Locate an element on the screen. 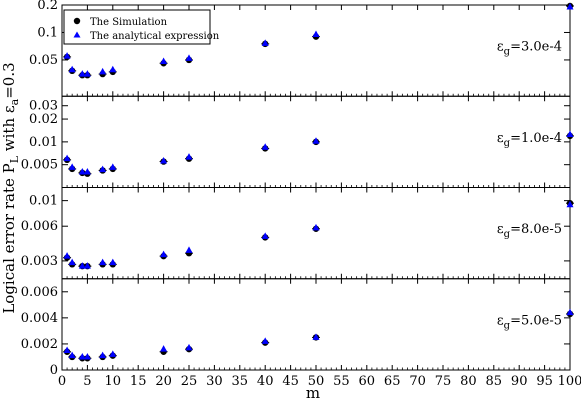 Image resolution: width=581 pixels, height=404 pixels. y-axis-title-tail: with ε is located at coordinates (9, 130).